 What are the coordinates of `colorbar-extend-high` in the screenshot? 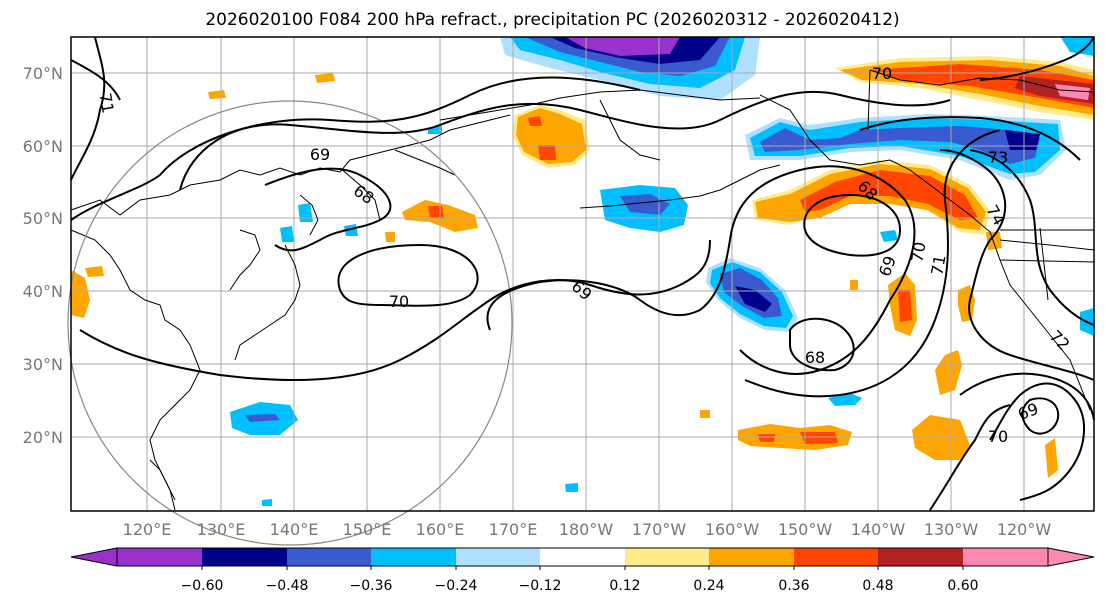 It's located at (1071, 557).